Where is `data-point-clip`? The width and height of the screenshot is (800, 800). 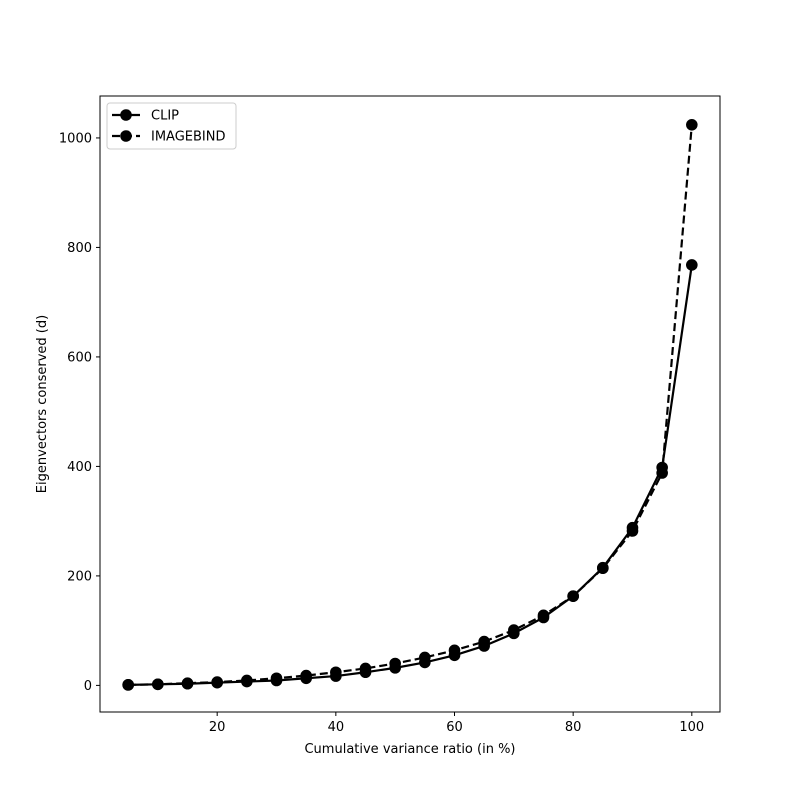
data-point-clip is located at coordinates (692, 265).